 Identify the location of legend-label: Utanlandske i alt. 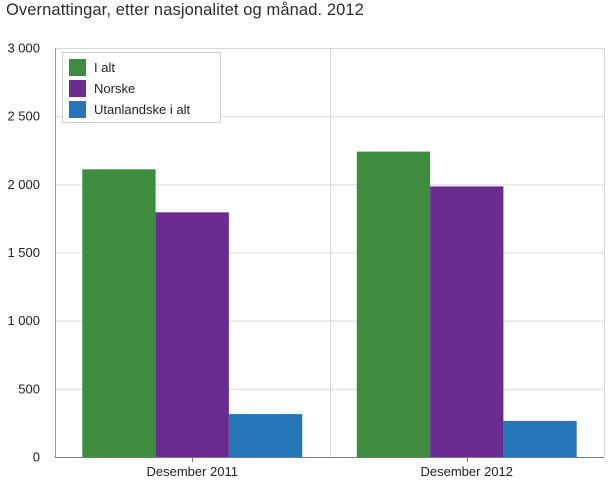
(142, 109).